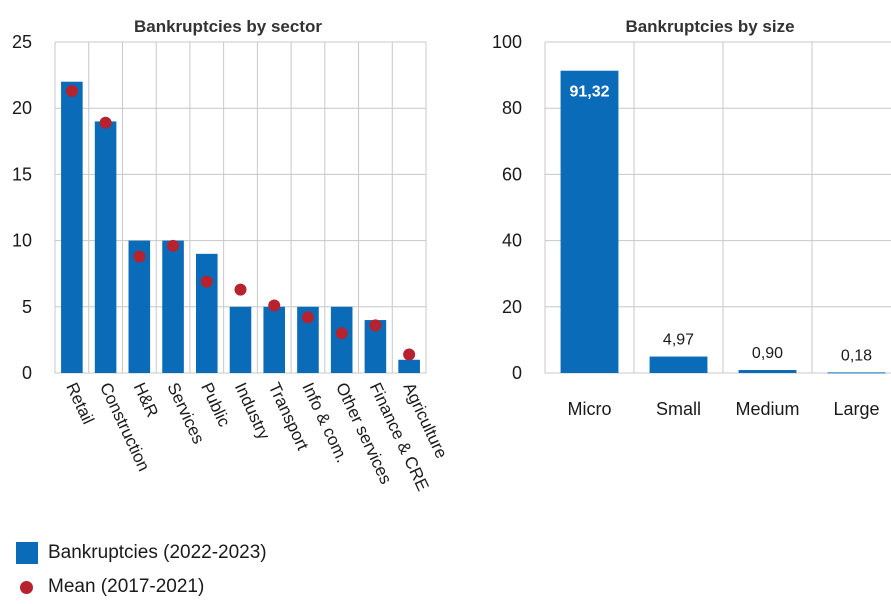 The image size is (891, 604). Describe the element at coordinates (22, 174) in the screenshot. I see `sector-ytick-label: 15` at that location.